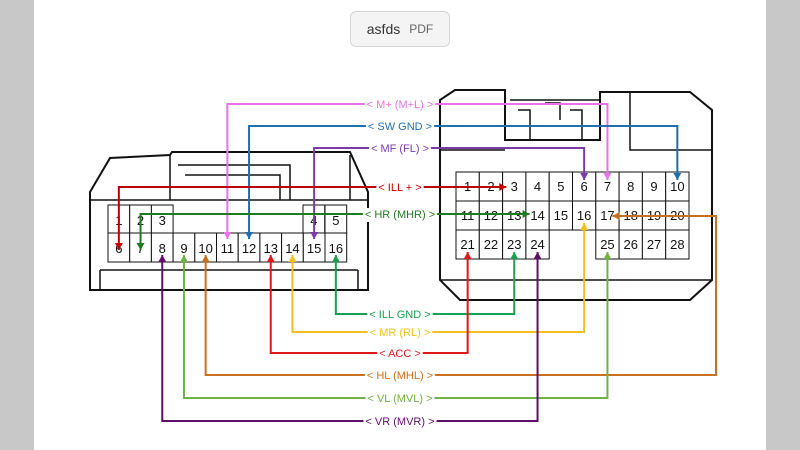 This screenshot has width=800, height=450. I want to click on right-pin-label: 7, so click(607, 186).